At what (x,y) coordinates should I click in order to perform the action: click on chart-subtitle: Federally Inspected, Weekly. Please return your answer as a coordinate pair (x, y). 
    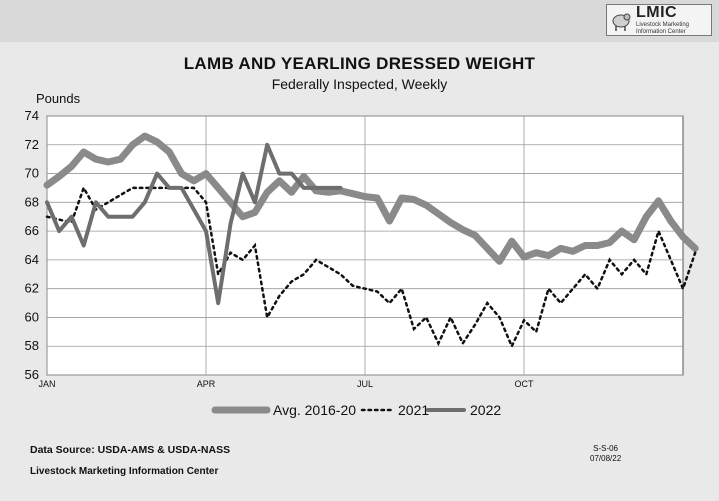
    Looking at the image, I should click on (359, 84).